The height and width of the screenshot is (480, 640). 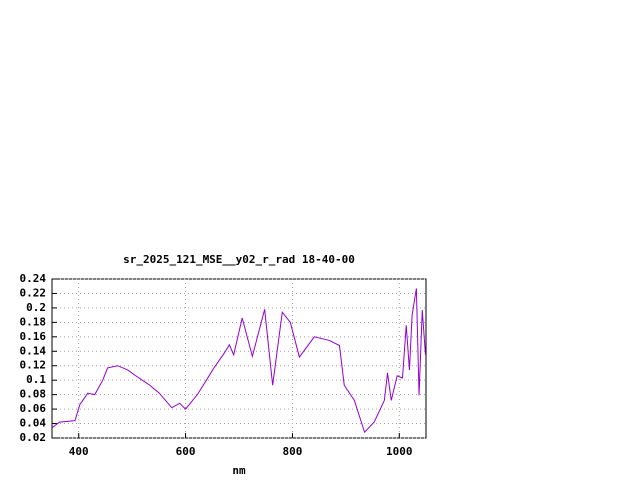 I want to click on y-tick-label: 0.1, so click(x=36, y=379).